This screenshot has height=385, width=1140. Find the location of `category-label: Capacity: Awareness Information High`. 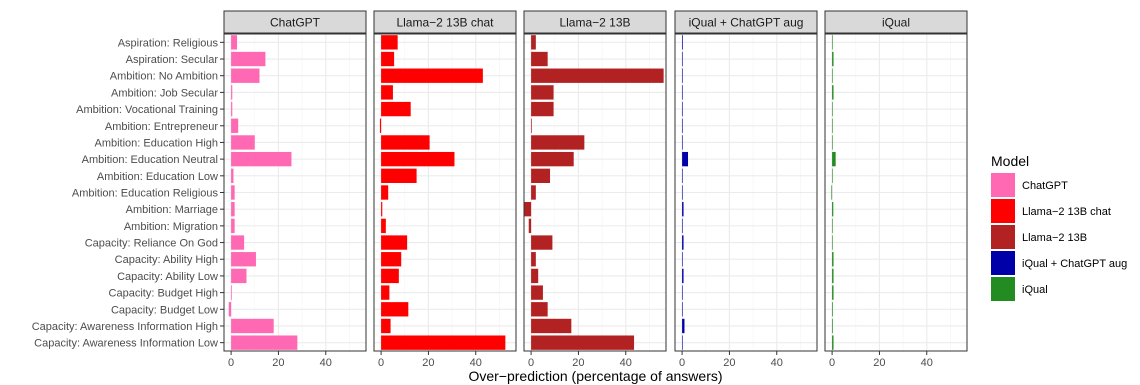

category-label: Capacity: Awareness Information High is located at coordinates (125, 327).